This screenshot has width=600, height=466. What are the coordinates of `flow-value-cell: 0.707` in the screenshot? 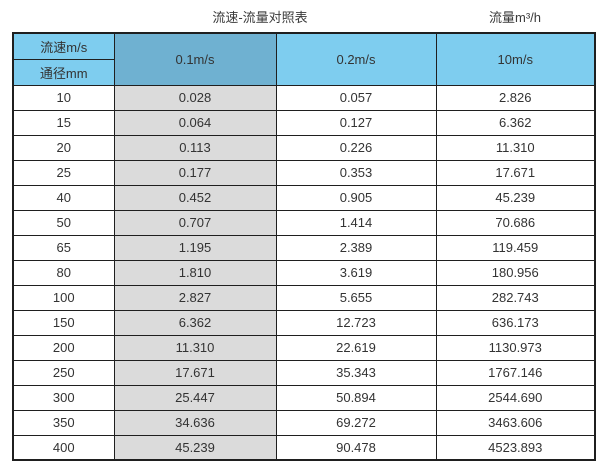 It's located at (195, 222).